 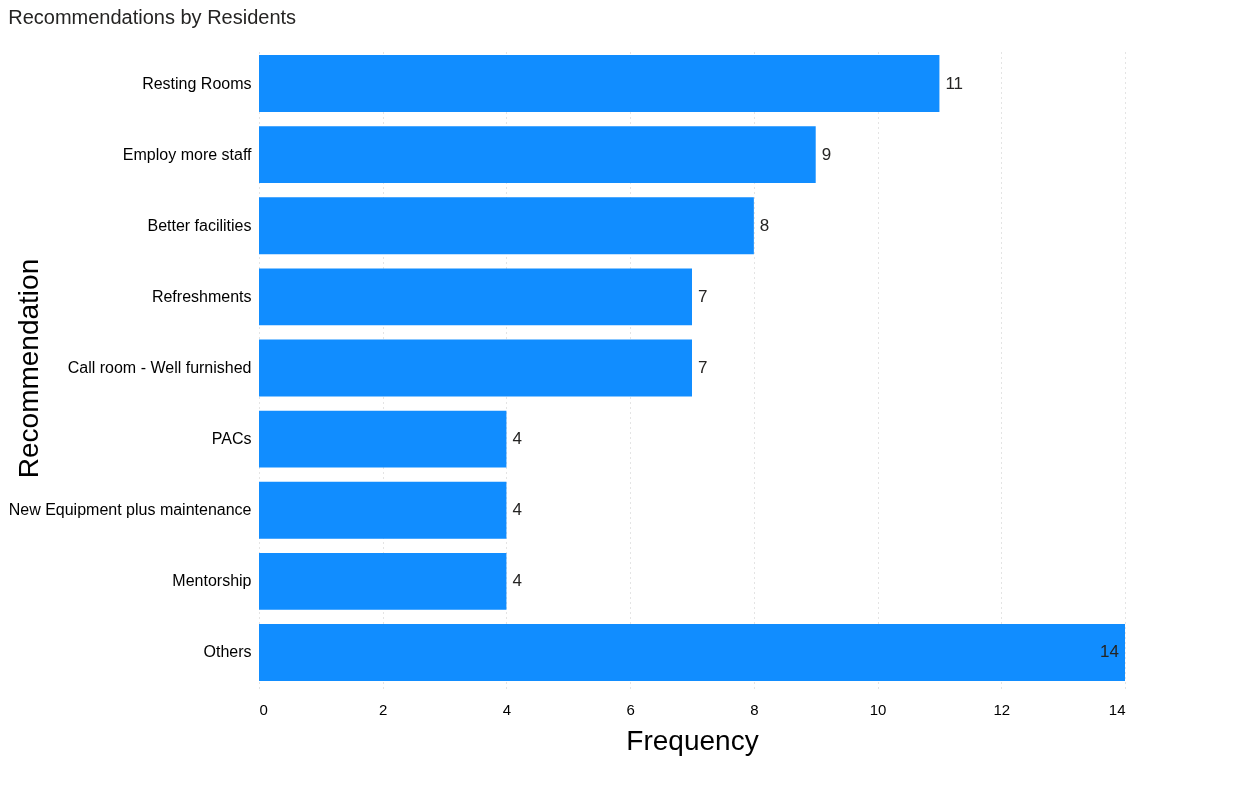 What do you see at coordinates (1117, 709) in the screenshot?
I see `x-tick-label: 14` at bounding box center [1117, 709].